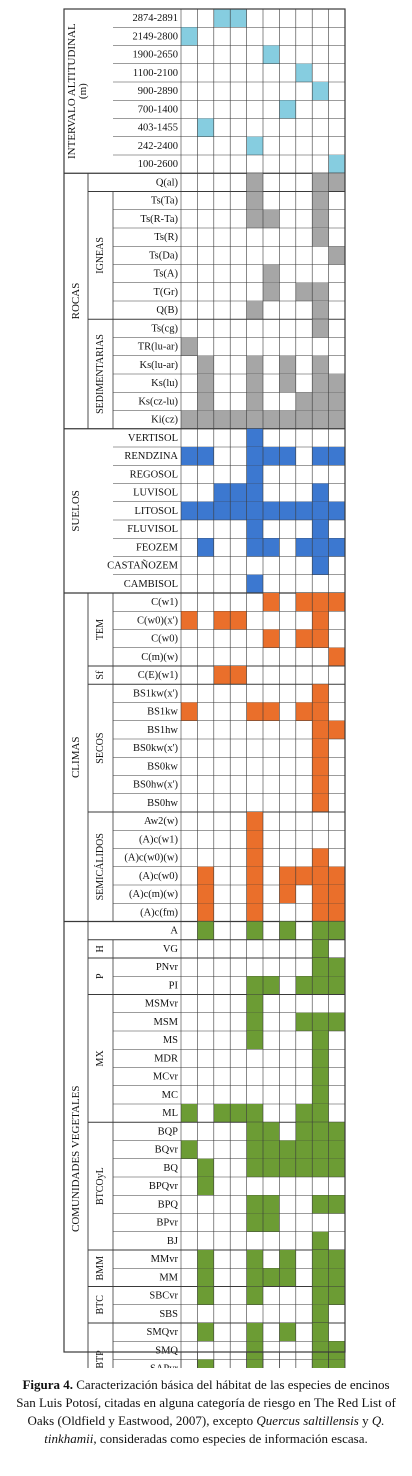 This screenshot has width=412, height=1476. What do you see at coordinates (166, 1350) in the screenshot?
I see `row-label: SMQ` at bounding box center [166, 1350].